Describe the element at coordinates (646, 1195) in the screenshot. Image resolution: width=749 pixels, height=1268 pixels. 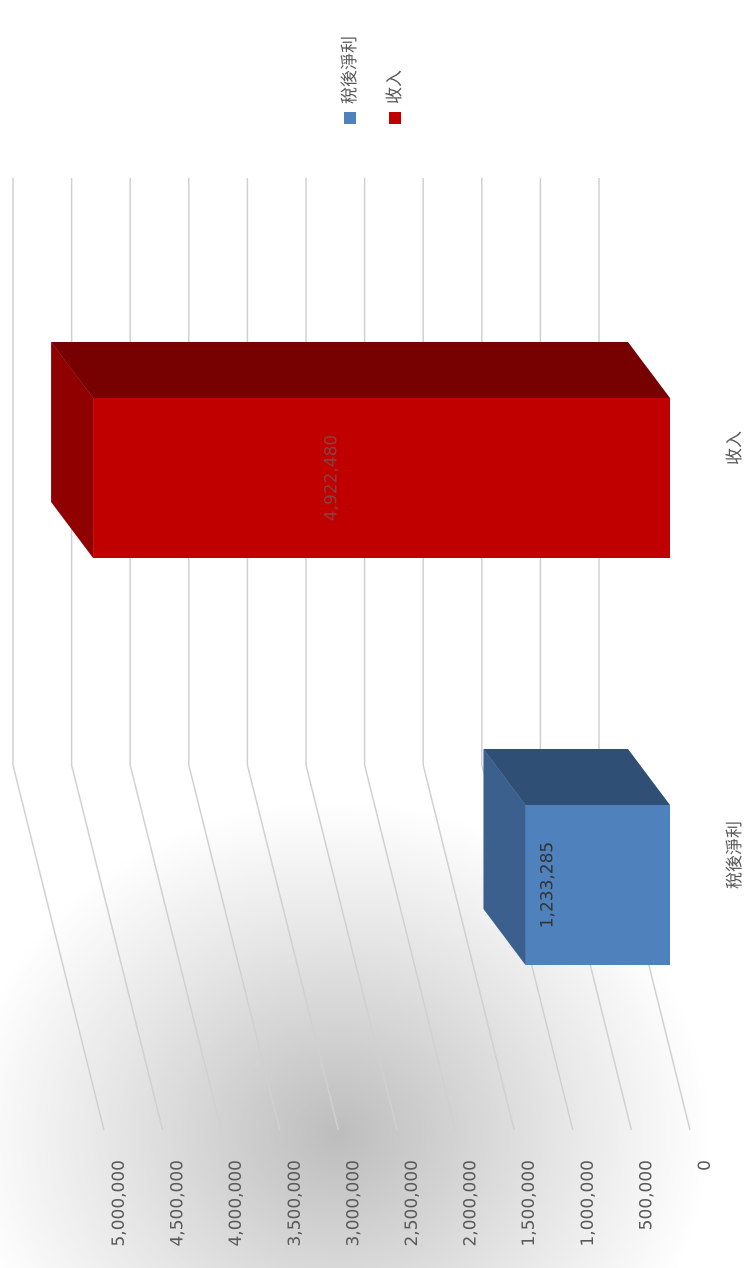
I see `y-tick-label: 500,000` at that location.